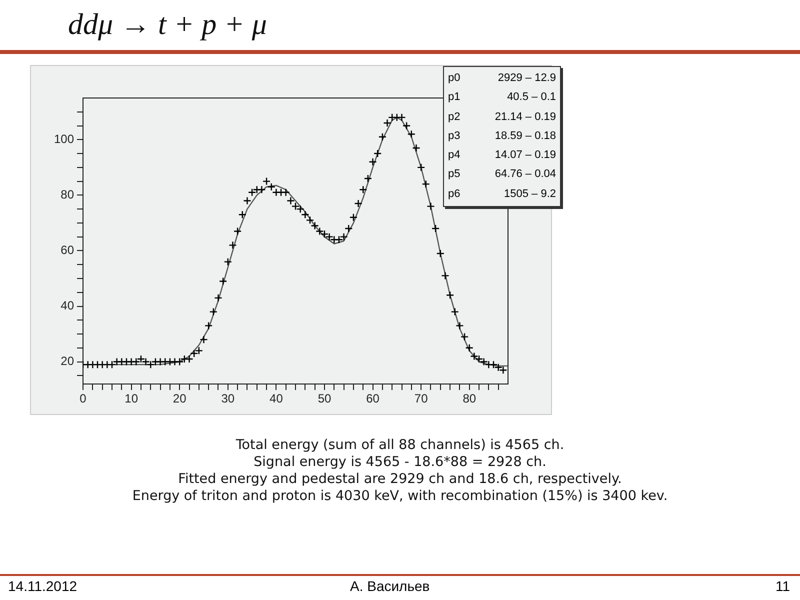 Image resolution: width=800 pixels, height=600 pixels. I want to click on text: 14.11.2012, so click(43, 586).